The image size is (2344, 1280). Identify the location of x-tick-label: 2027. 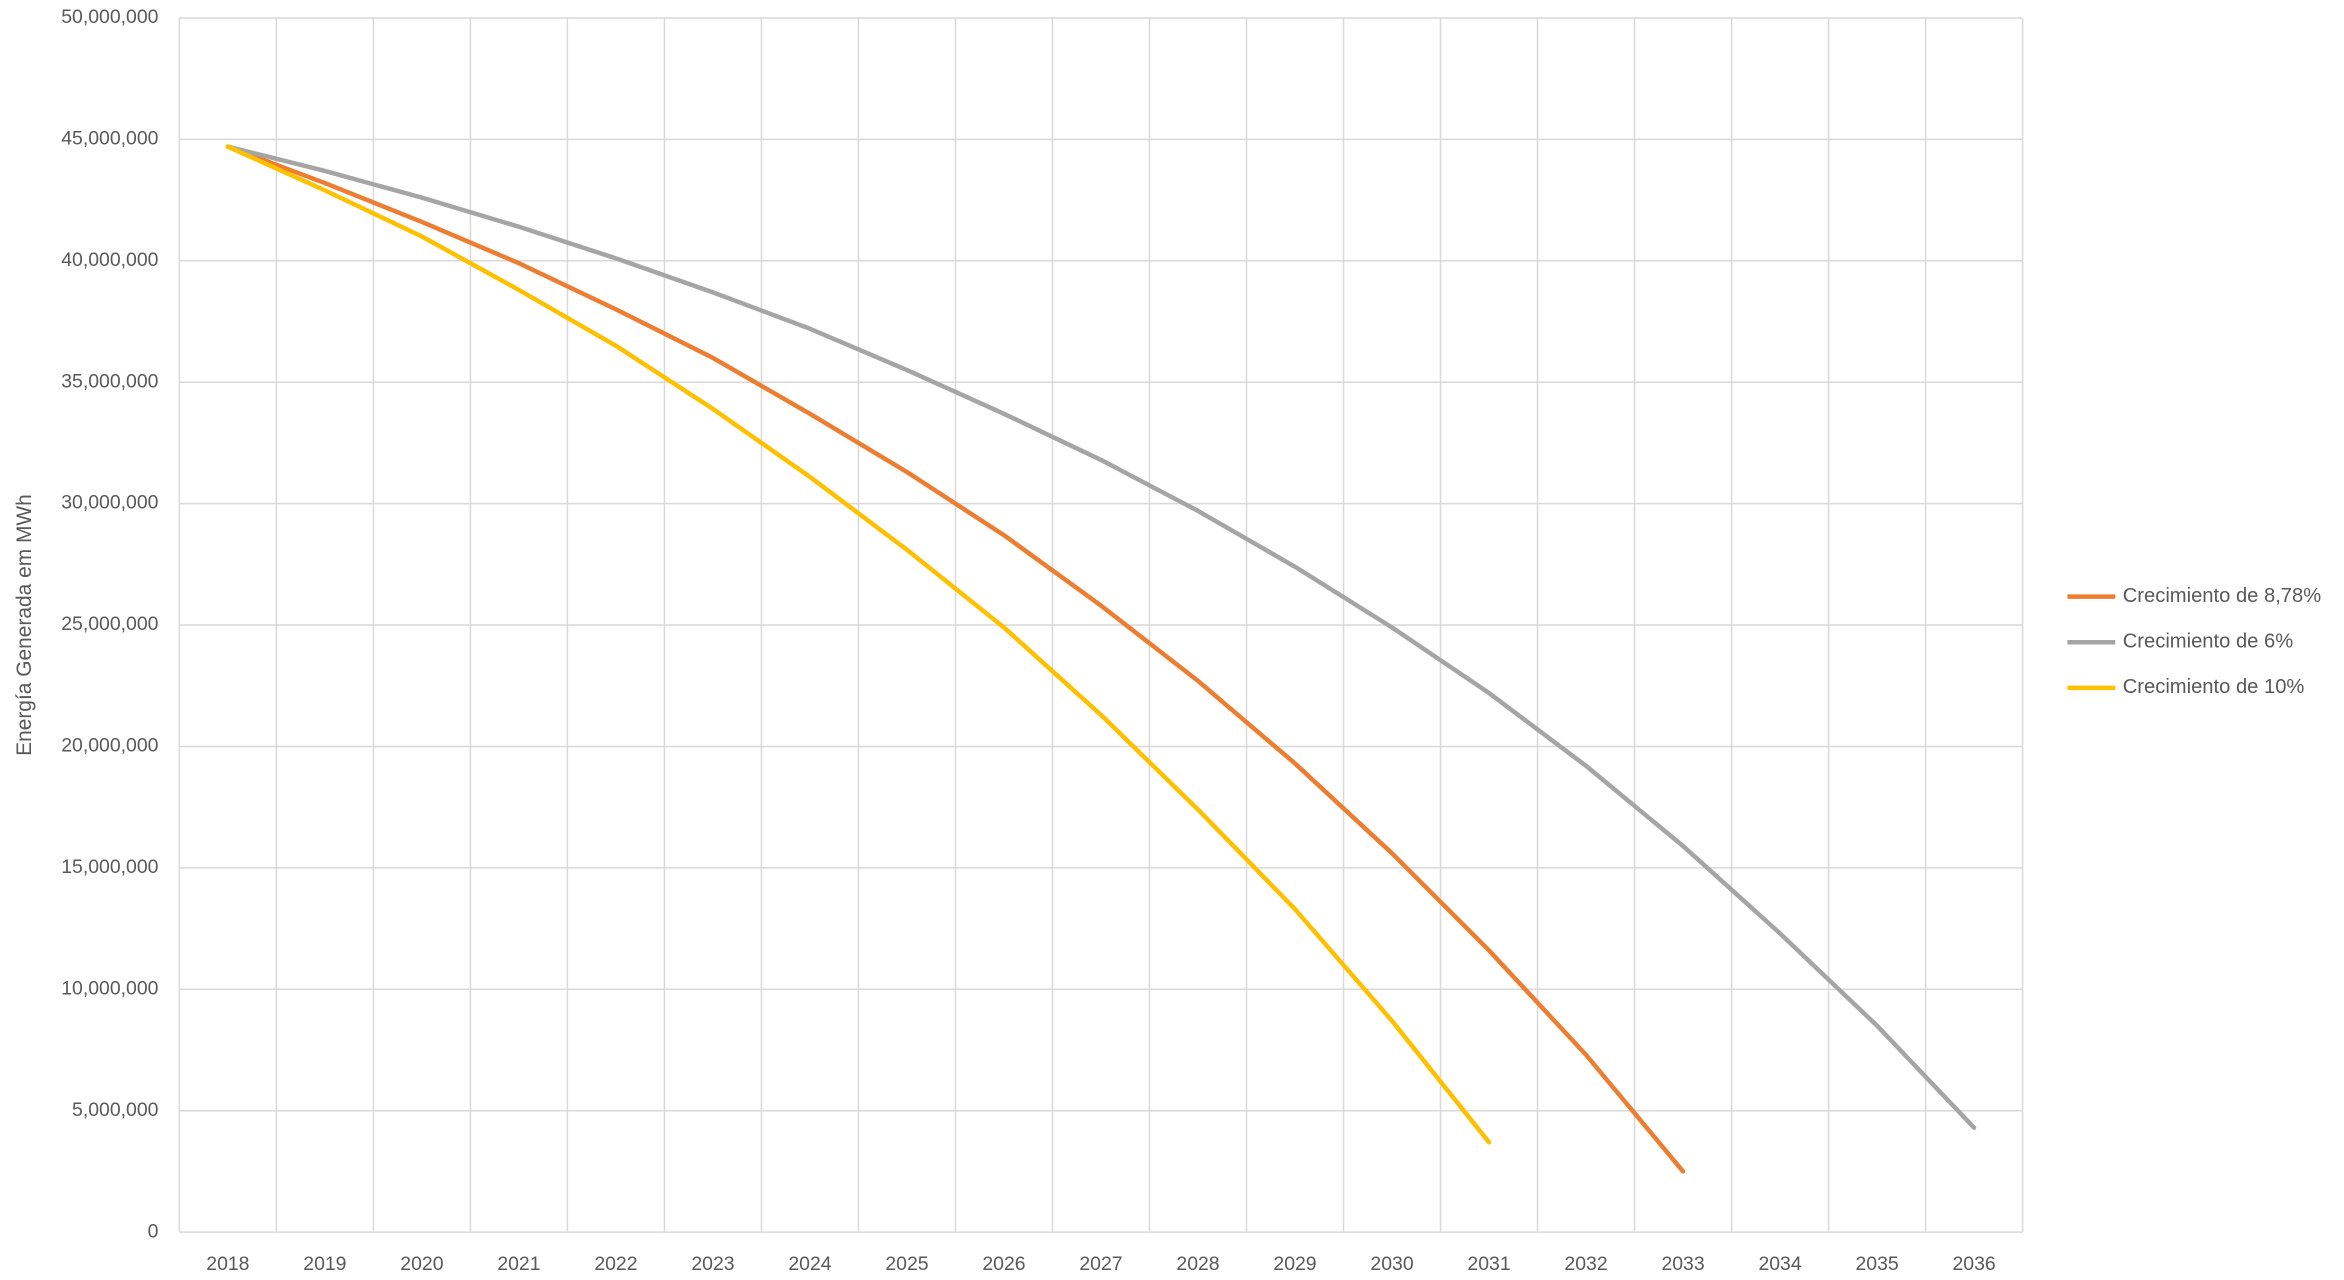
(1100, 1264).